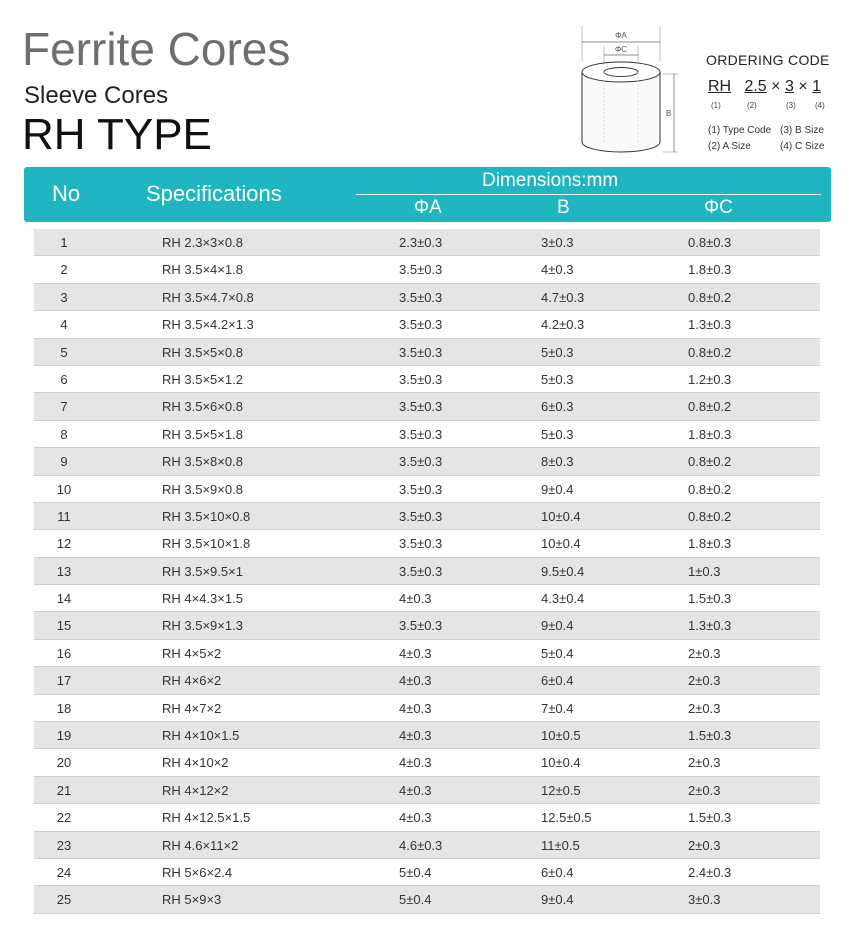 Image resolution: width=850 pixels, height=929 pixels. Describe the element at coordinates (560, 845) in the screenshot. I see `cell-b: 11±0.5` at that location.